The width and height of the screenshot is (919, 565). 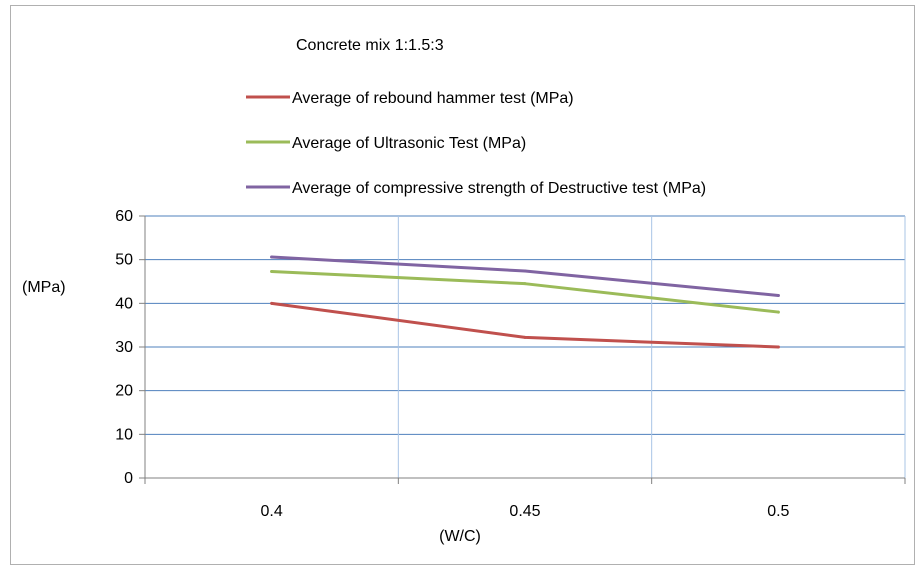 I want to click on y-tick-label: 30, so click(x=124, y=347).